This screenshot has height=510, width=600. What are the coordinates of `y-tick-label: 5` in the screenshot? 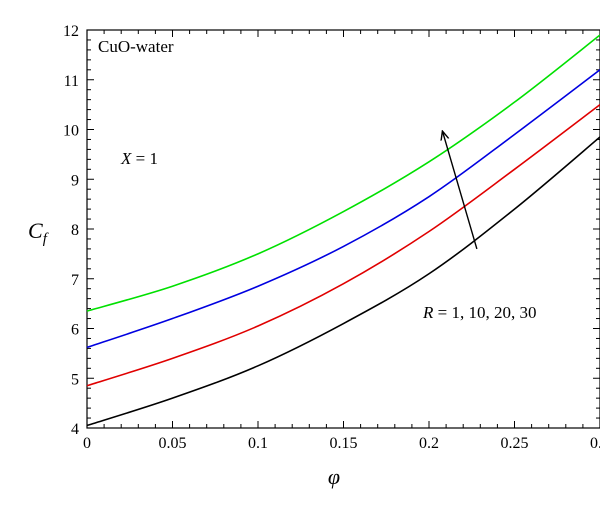 It's located at (75, 379).